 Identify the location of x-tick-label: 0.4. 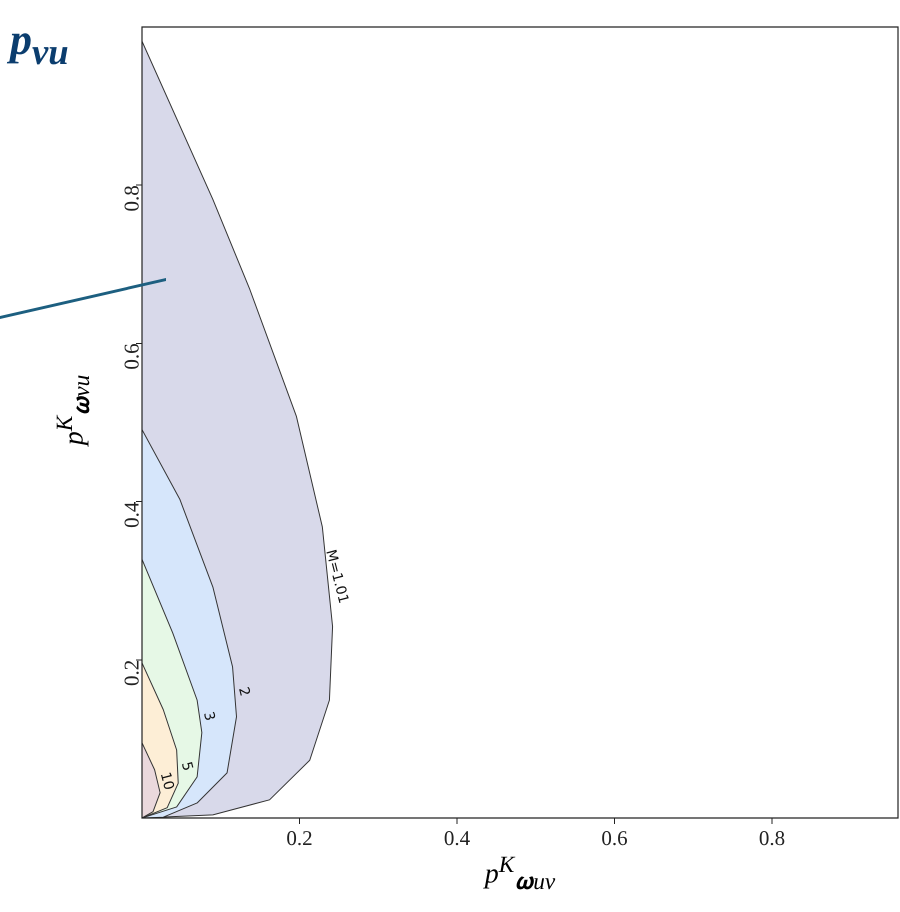
(457, 838).